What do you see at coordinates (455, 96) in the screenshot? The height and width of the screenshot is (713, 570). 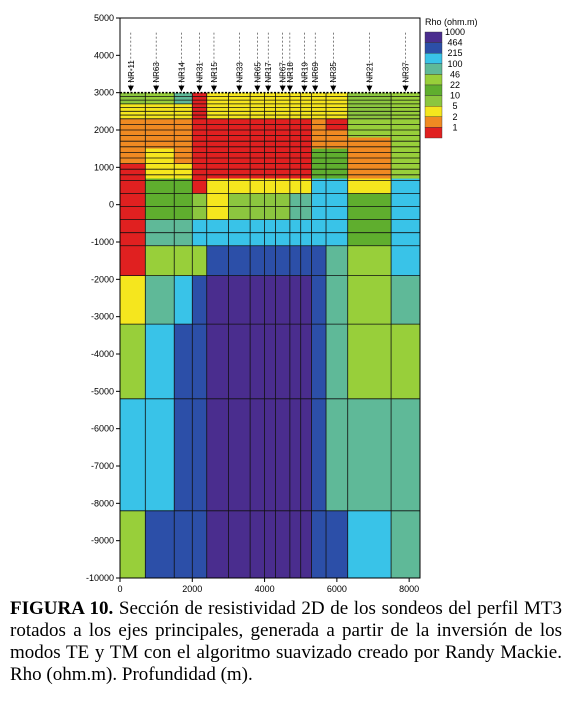 I see `legend-label: 10` at bounding box center [455, 96].